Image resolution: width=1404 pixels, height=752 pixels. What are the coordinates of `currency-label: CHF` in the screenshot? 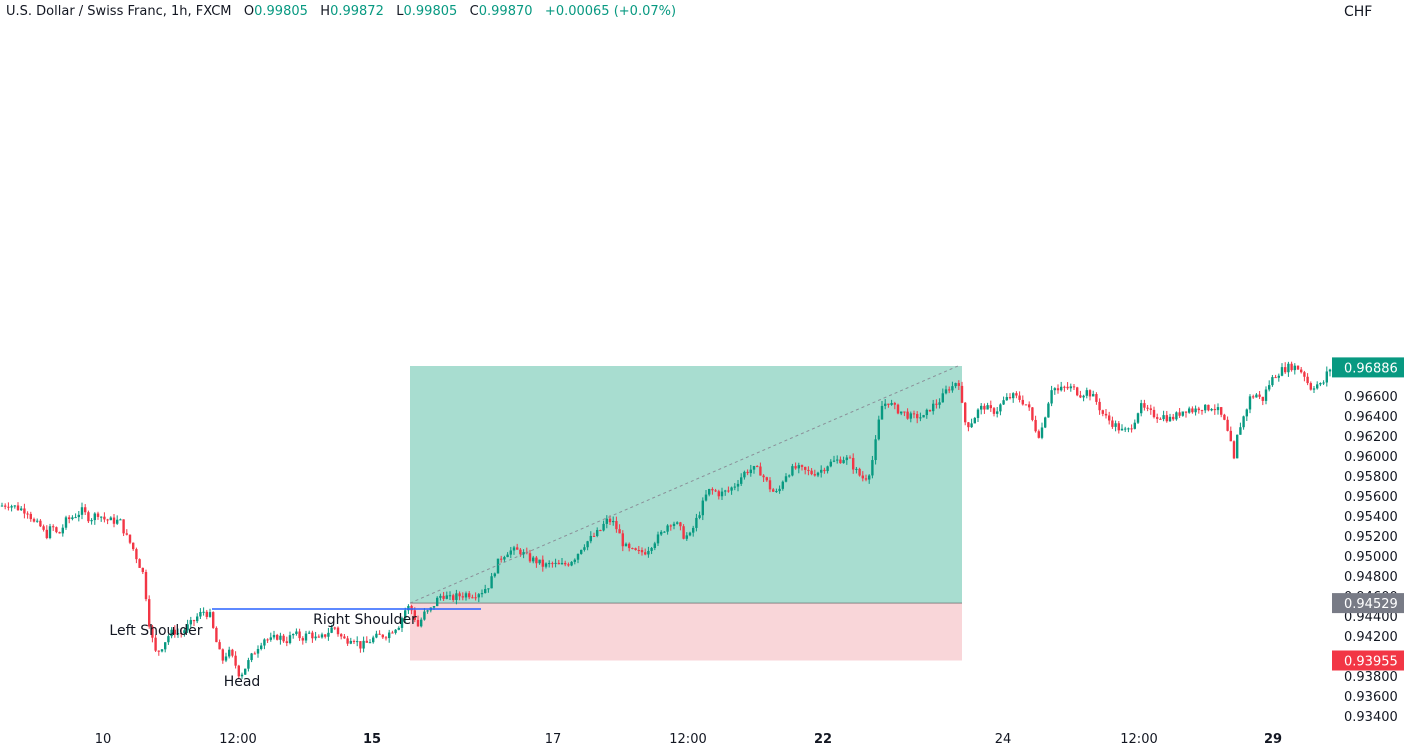 It's located at (1358, 12).